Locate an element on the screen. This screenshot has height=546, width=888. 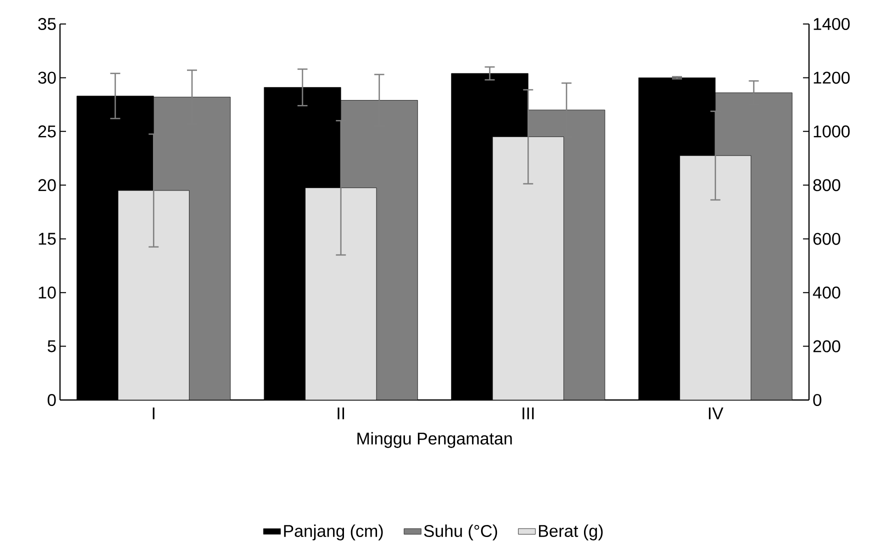
y2-tick-label: 600 is located at coordinates (826, 238).